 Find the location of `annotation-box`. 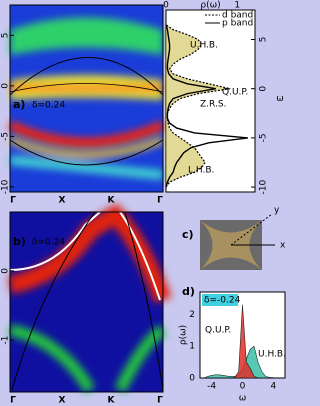

annotation-box is located at coordinates (220, 300).